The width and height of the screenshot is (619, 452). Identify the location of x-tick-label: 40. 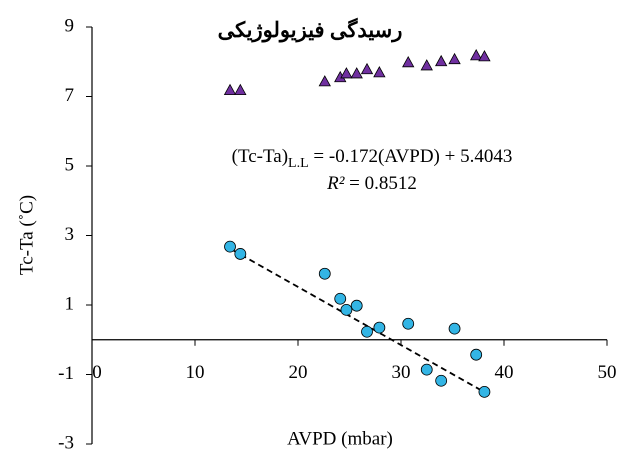
(504, 372).